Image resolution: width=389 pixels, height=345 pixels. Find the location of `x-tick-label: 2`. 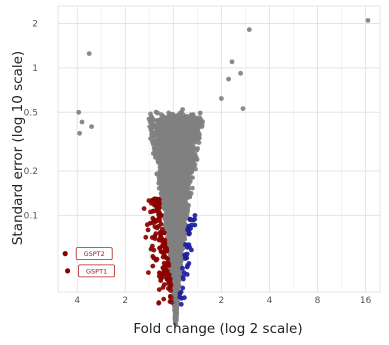

x-tick-label: 2 is located at coordinates (222, 301).